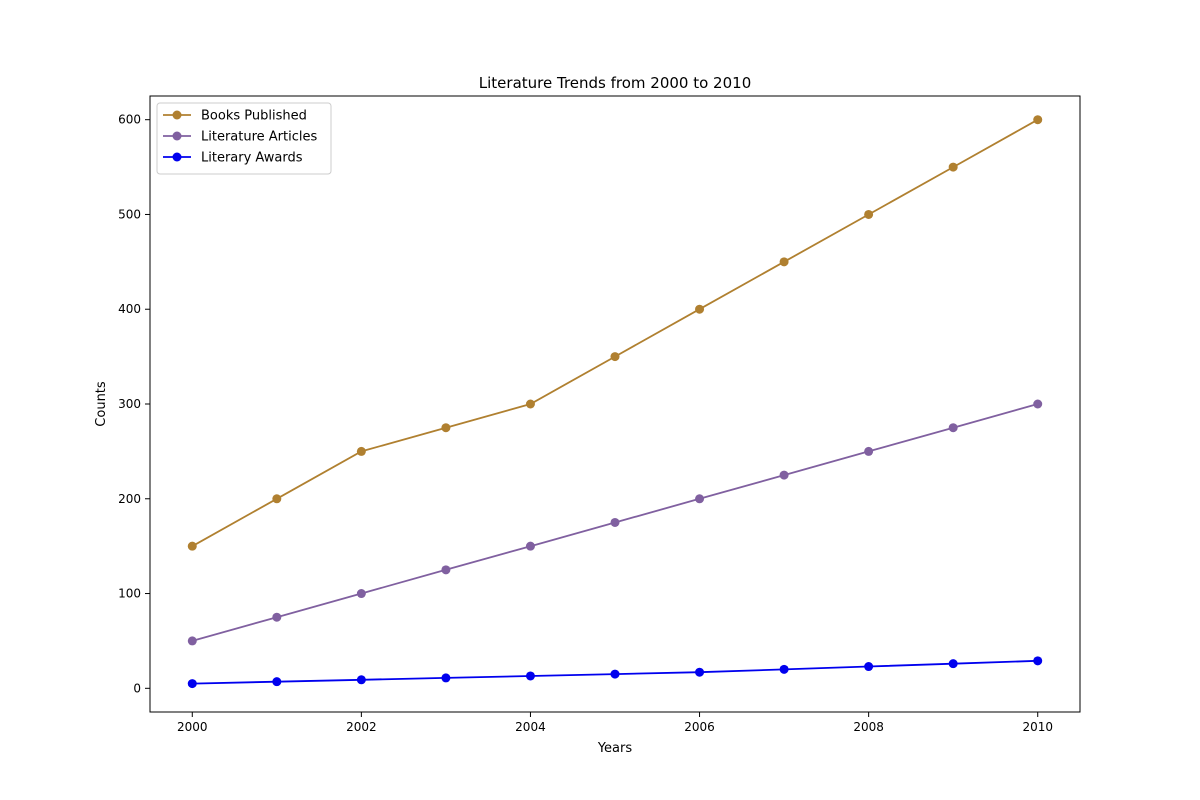  Describe the element at coordinates (177, 136) in the screenshot. I see `legend-marker-literature-articles` at that location.